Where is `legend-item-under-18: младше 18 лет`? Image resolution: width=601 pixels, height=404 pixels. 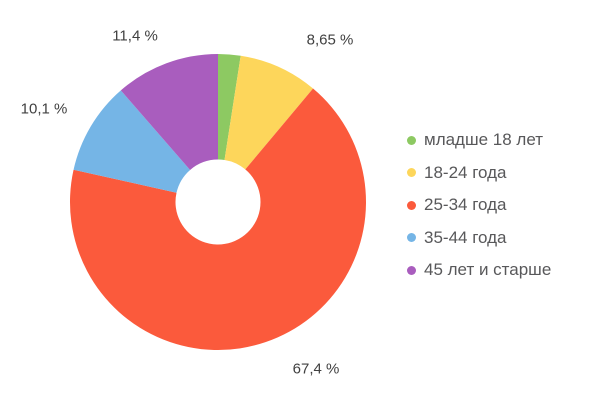
legend-item-under-18: младше 18 лет is located at coordinates (477, 140).